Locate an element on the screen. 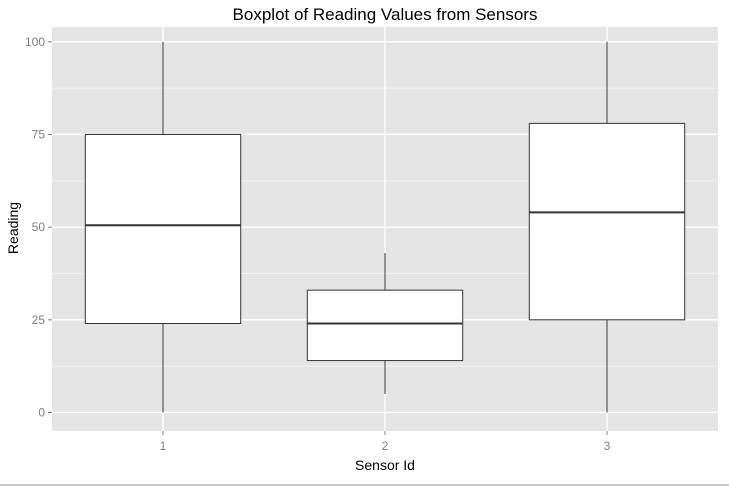  y-tick-label: 25 is located at coordinates (39, 320).